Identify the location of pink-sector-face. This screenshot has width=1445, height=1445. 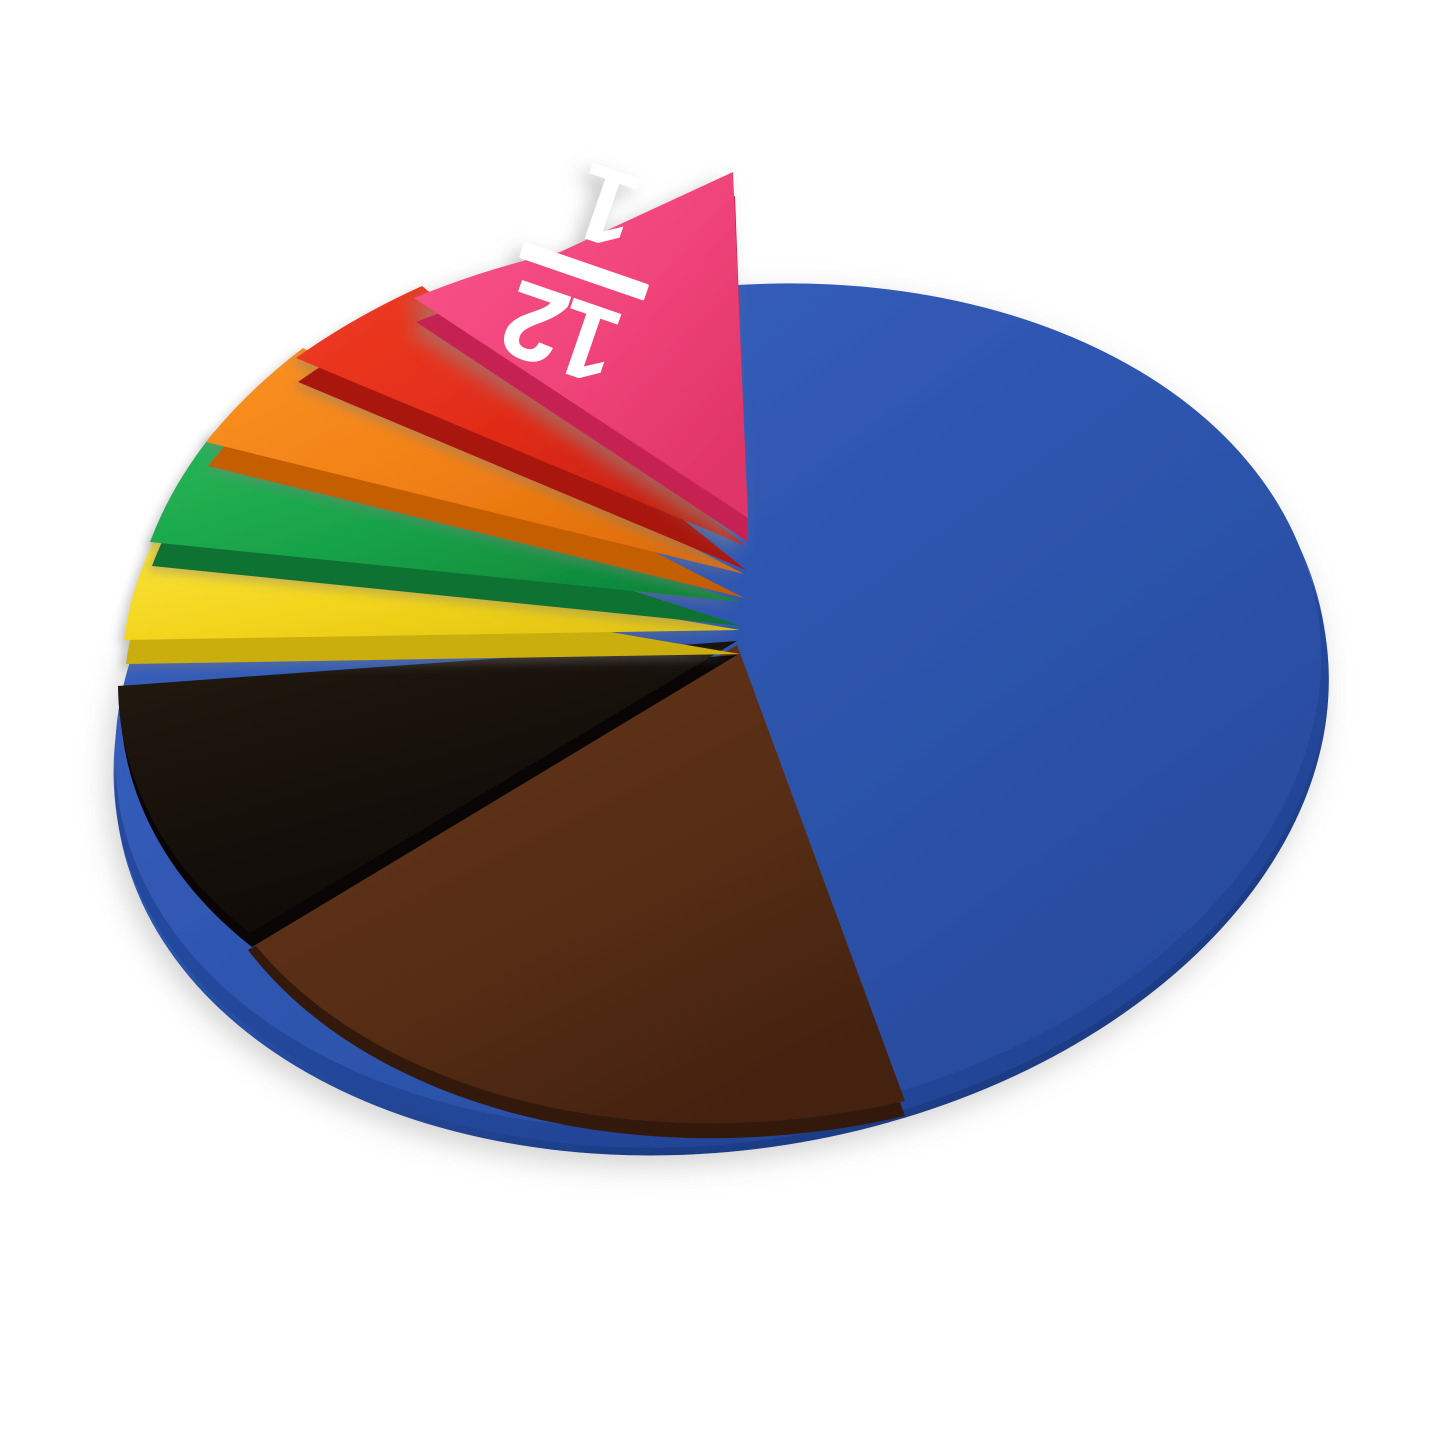
(581, 345).